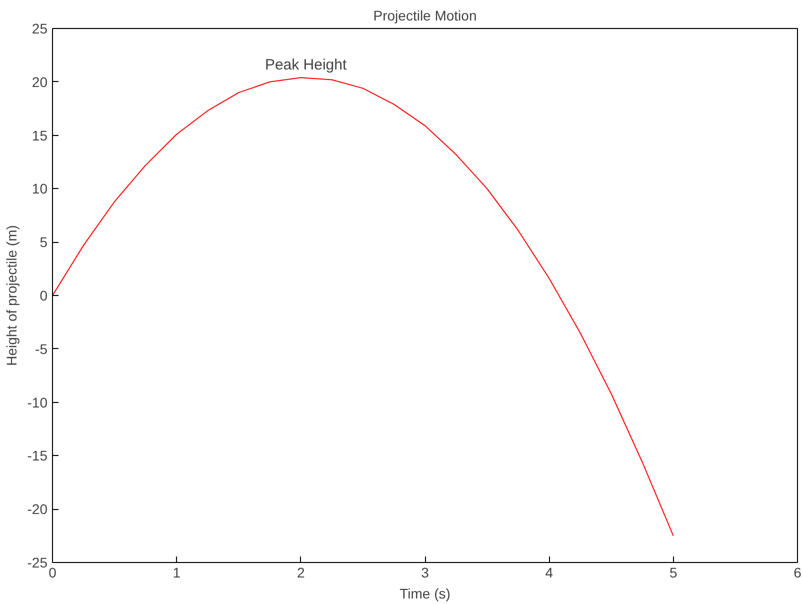 Image resolution: width=802 pixels, height=604 pixels. I want to click on y-tick-label: 20, so click(40, 82).